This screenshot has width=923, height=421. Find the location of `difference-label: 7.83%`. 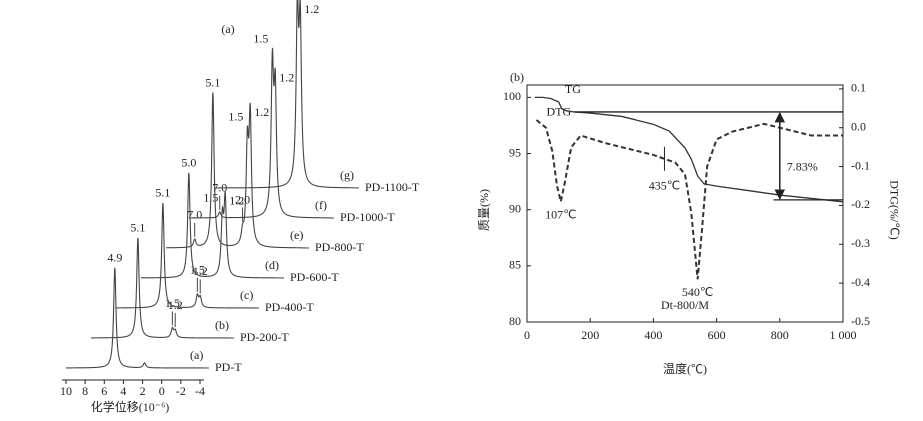

difference-label: 7.83% is located at coordinates (802, 167).